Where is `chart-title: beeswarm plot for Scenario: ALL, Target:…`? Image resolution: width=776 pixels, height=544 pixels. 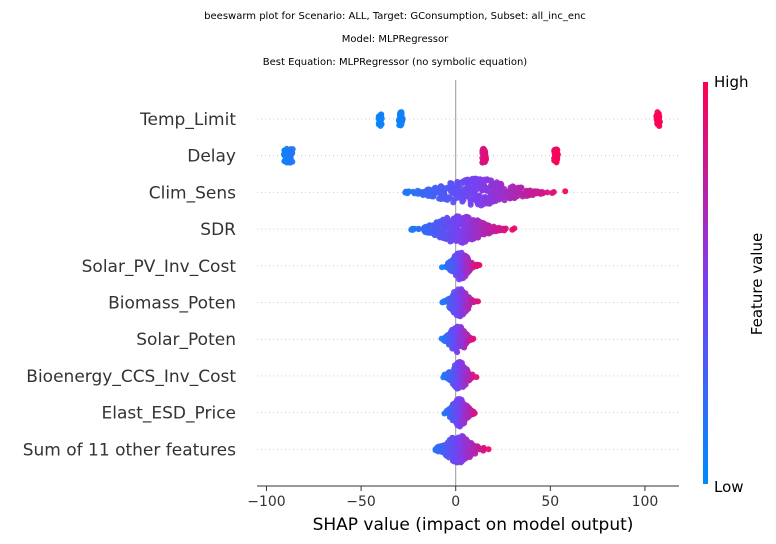
chart-title: beeswarm plot for Scenario: ALL, Target:… is located at coordinates (395, 39).